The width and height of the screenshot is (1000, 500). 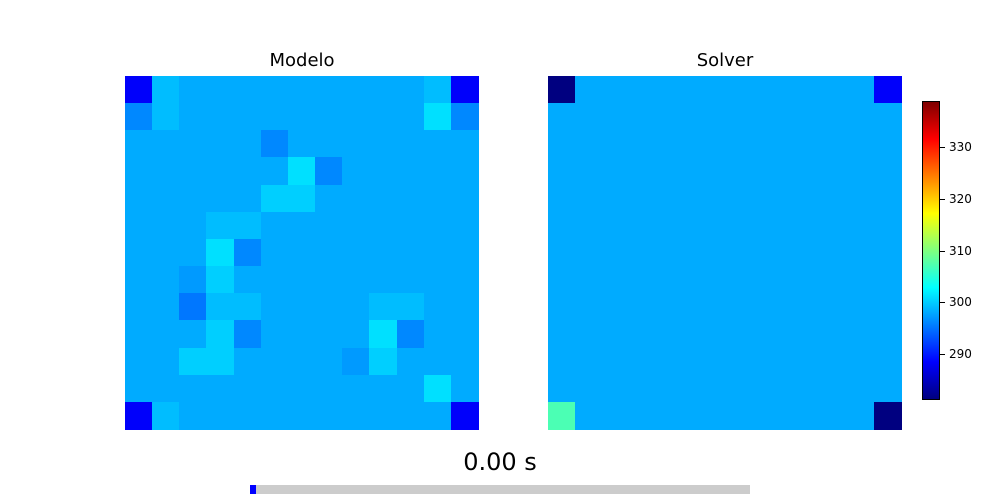 What do you see at coordinates (302, 60) in the screenshot?
I see `heatmap-title-modelo: Modelo` at bounding box center [302, 60].